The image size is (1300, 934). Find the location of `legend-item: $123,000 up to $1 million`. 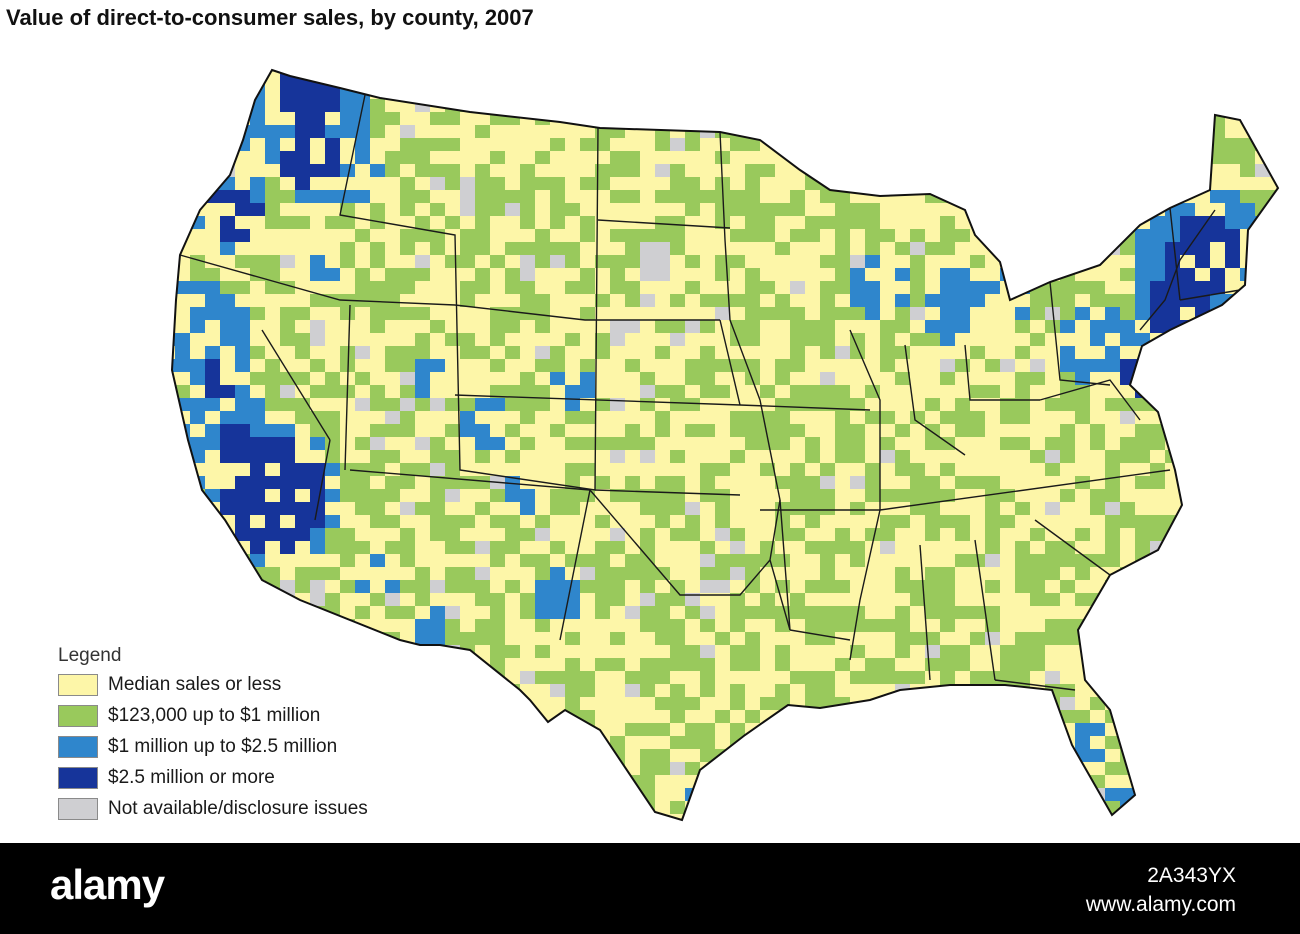

legend-item: $123,000 up to $1 million is located at coordinates (213, 715).